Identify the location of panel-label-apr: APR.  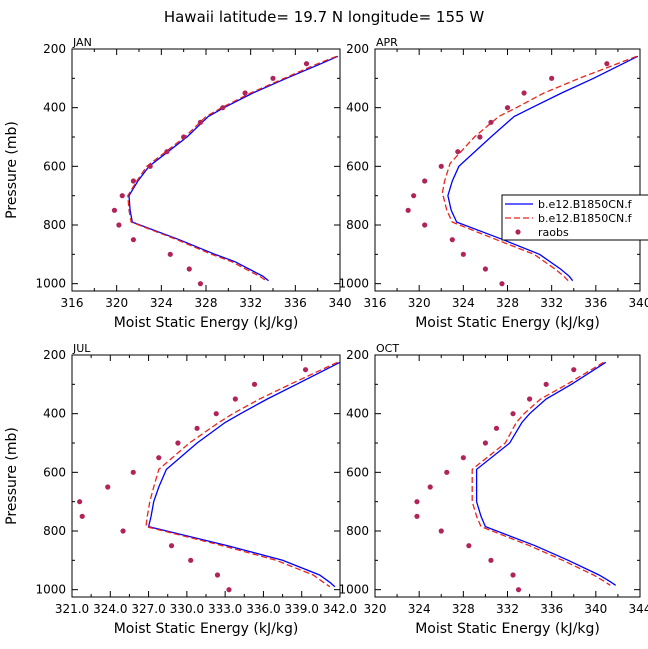
(387, 42).